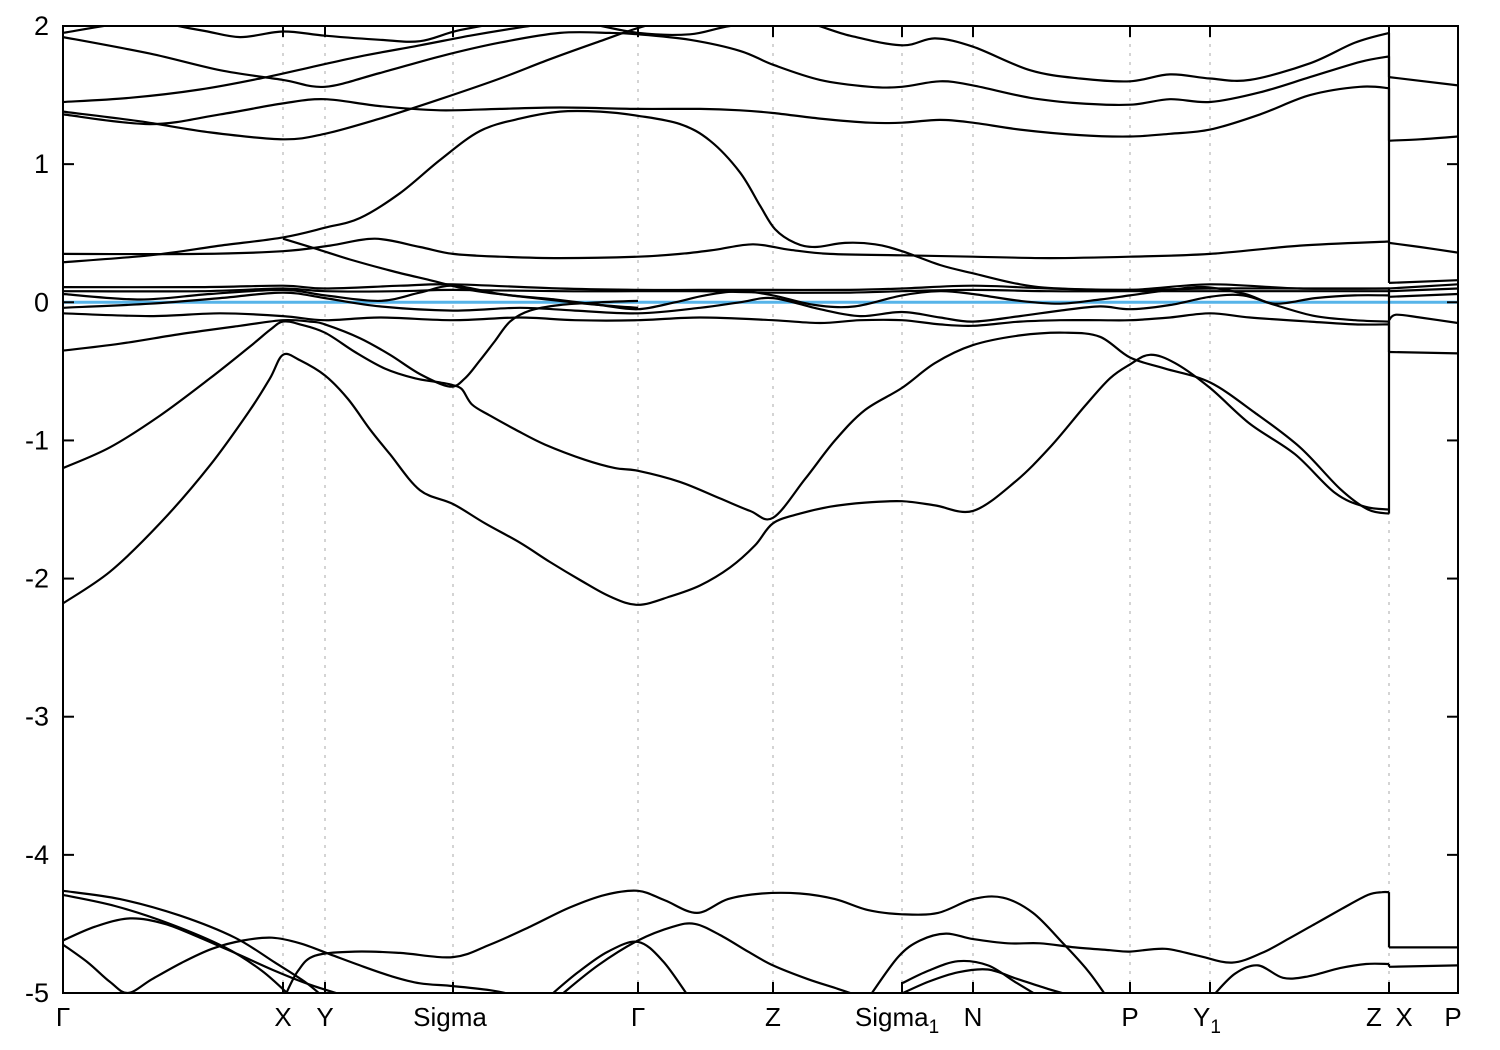 Image resolution: width=1500 pixels, height=1050 pixels. Describe the element at coordinates (41, 302) in the screenshot. I see `y-tick-label: 0` at that location.